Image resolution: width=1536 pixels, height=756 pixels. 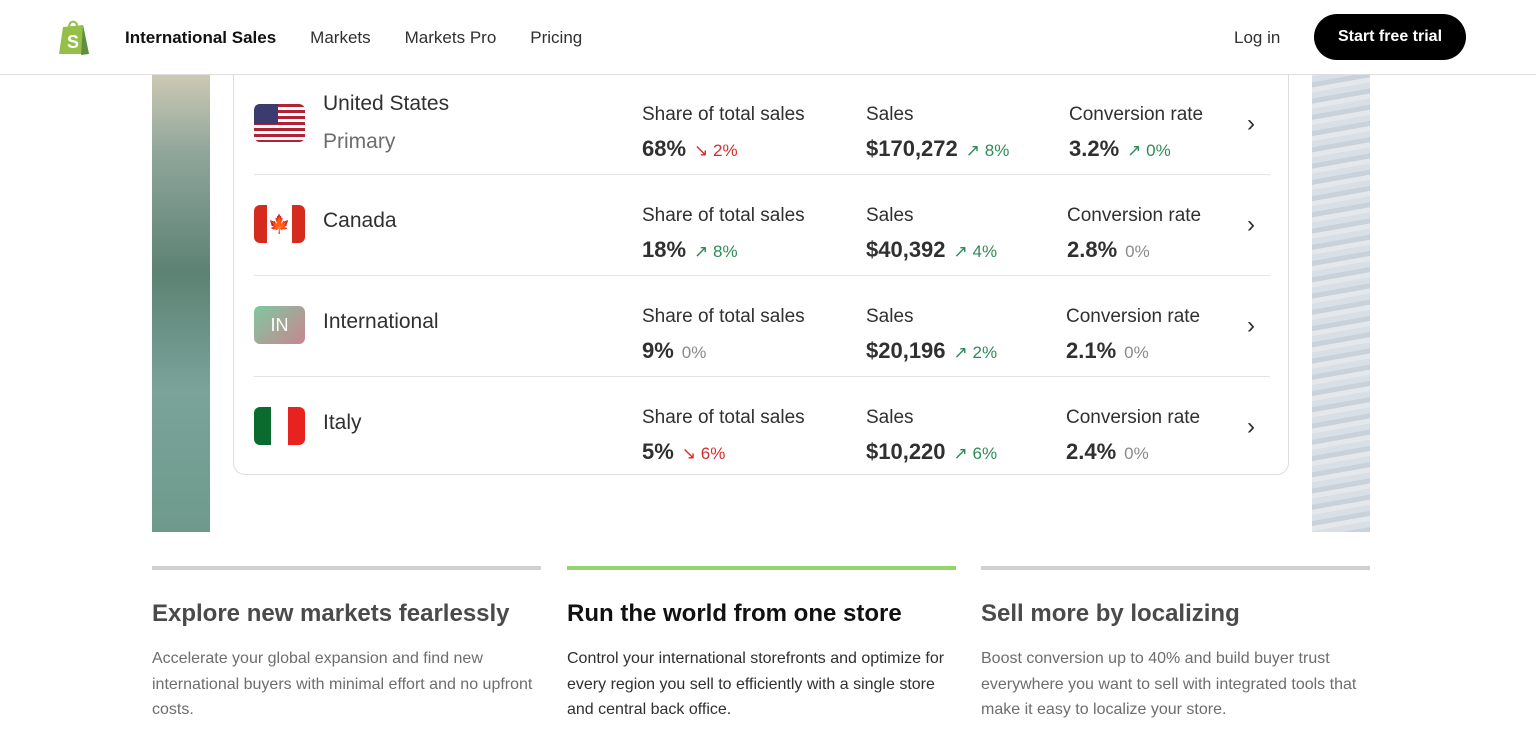 I want to click on nav-markets: Markets, so click(x=340, y=37).